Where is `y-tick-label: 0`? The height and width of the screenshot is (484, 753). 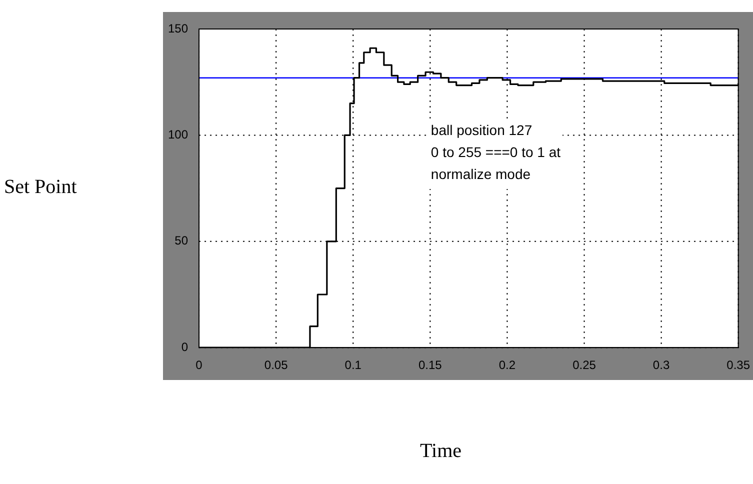
y-tick-label: 0 is located at coordinates (184, 347).